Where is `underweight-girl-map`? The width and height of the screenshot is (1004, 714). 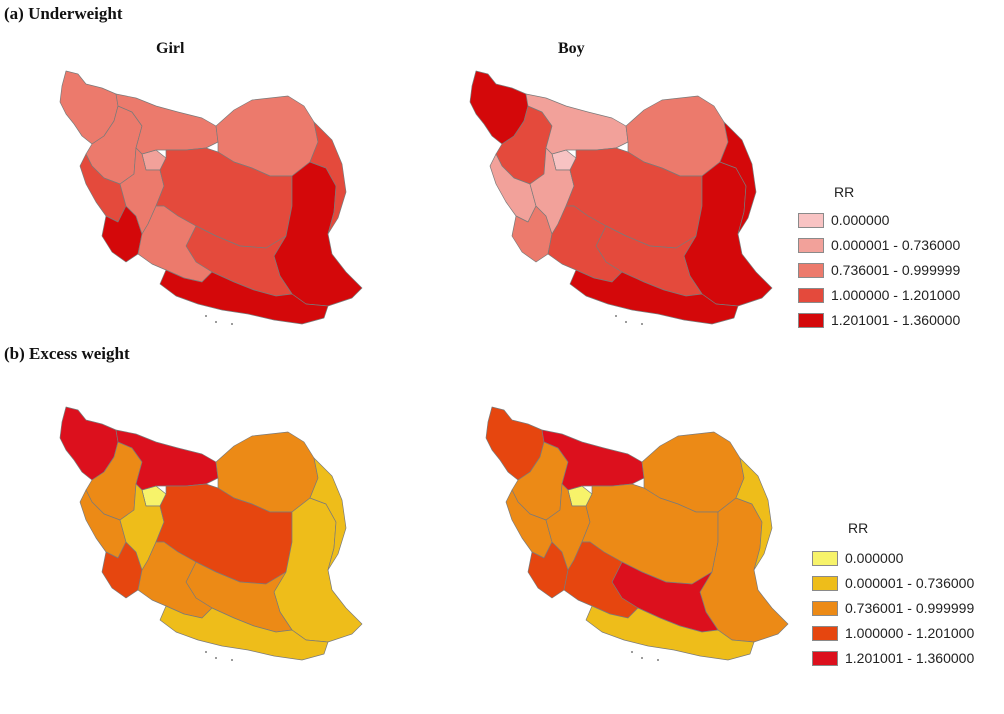
underweight-girl-map is located at coordinates (212, 199).